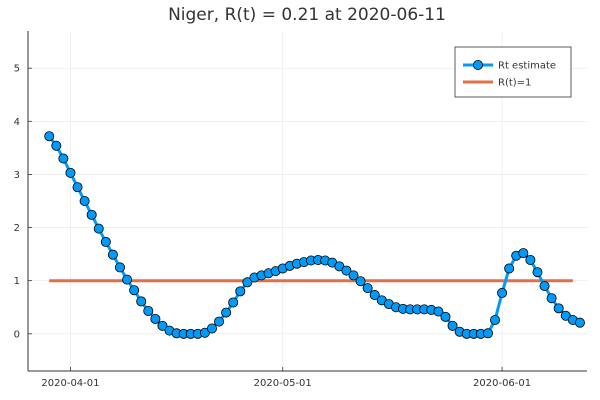  Describe the element at coordinates (23, 202) in the screenshot. I see `y-axis-ticks: 0 1 2 3 4 5` at that location.